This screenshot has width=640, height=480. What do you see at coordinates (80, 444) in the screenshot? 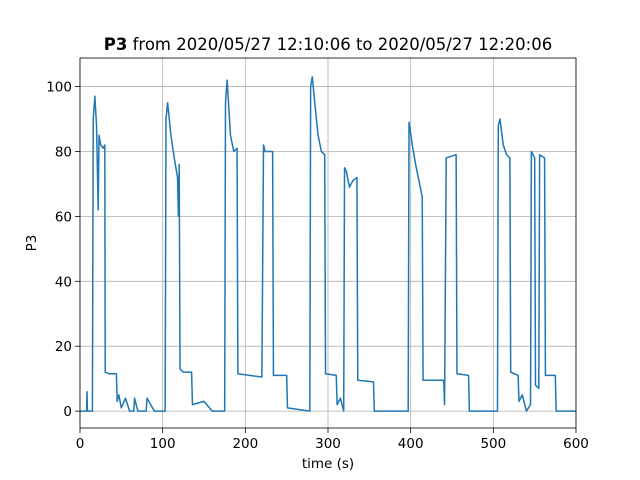
I see `x-tick-label: 0` at bounding box center [80, 444].